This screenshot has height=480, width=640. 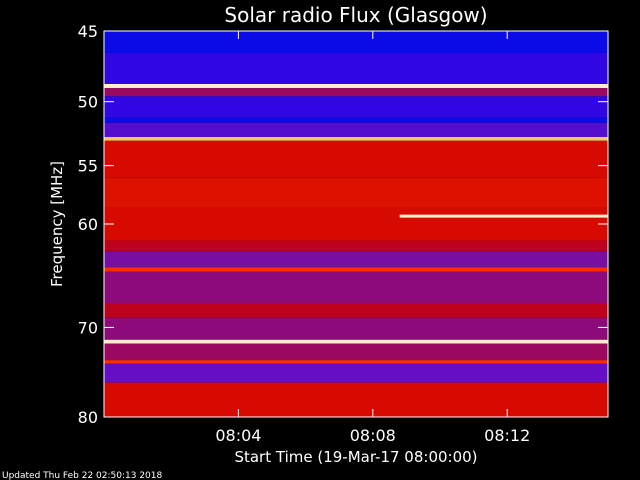 I want to click on x-tick-label: 08:12, so click(x=507, y=435).